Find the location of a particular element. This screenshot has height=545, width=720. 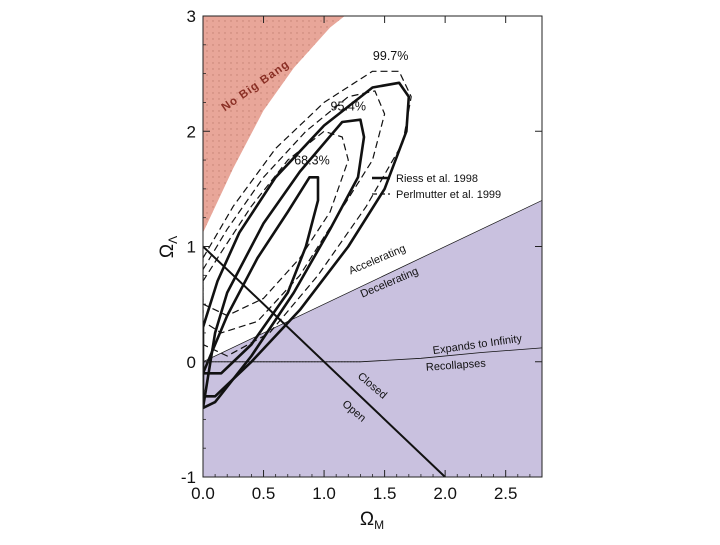

legend-label-riess: Riess et al. 1998 is located at coordinates (437, 179).